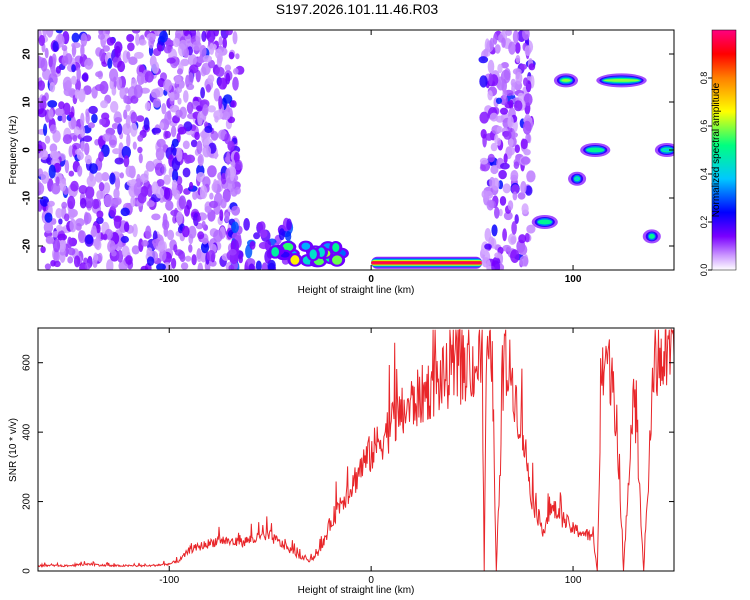  Describe the element at coordinates (27, 102) in the screenshot. I see `y-tick-label: 10` at that location.